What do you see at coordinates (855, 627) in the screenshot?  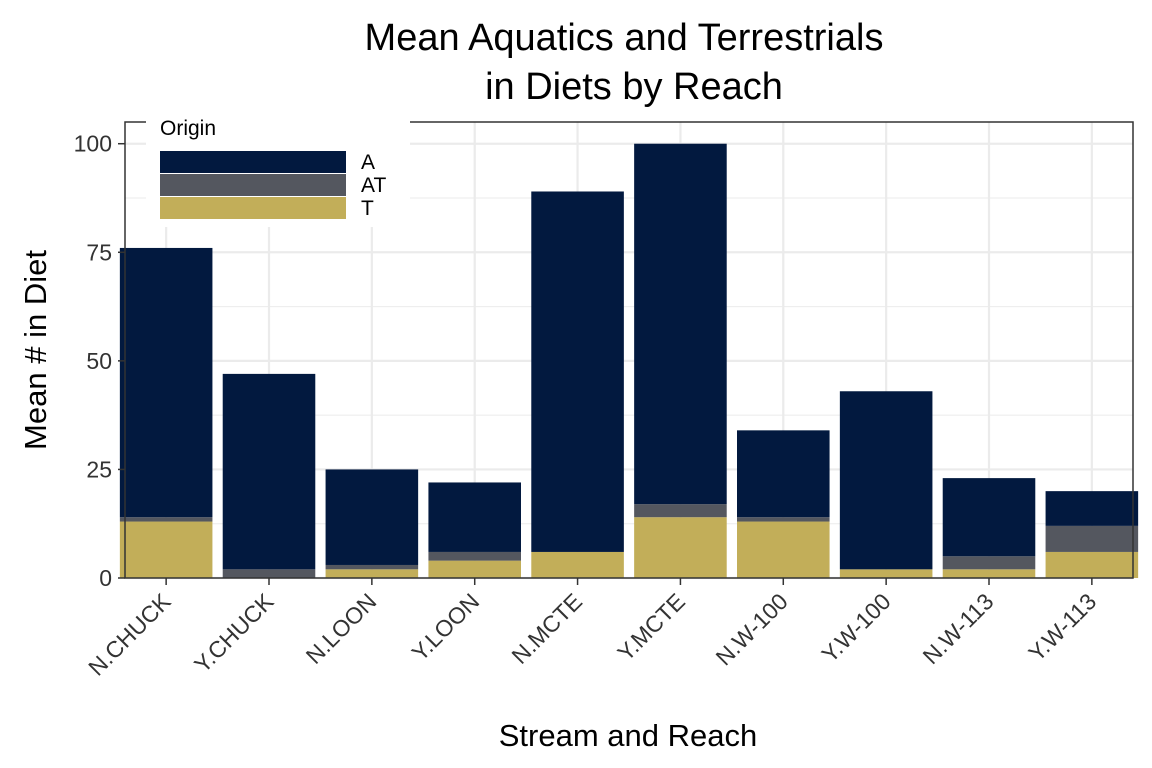 I see `x-tick-label: Y.W-100` at bounding box center [855, 627].